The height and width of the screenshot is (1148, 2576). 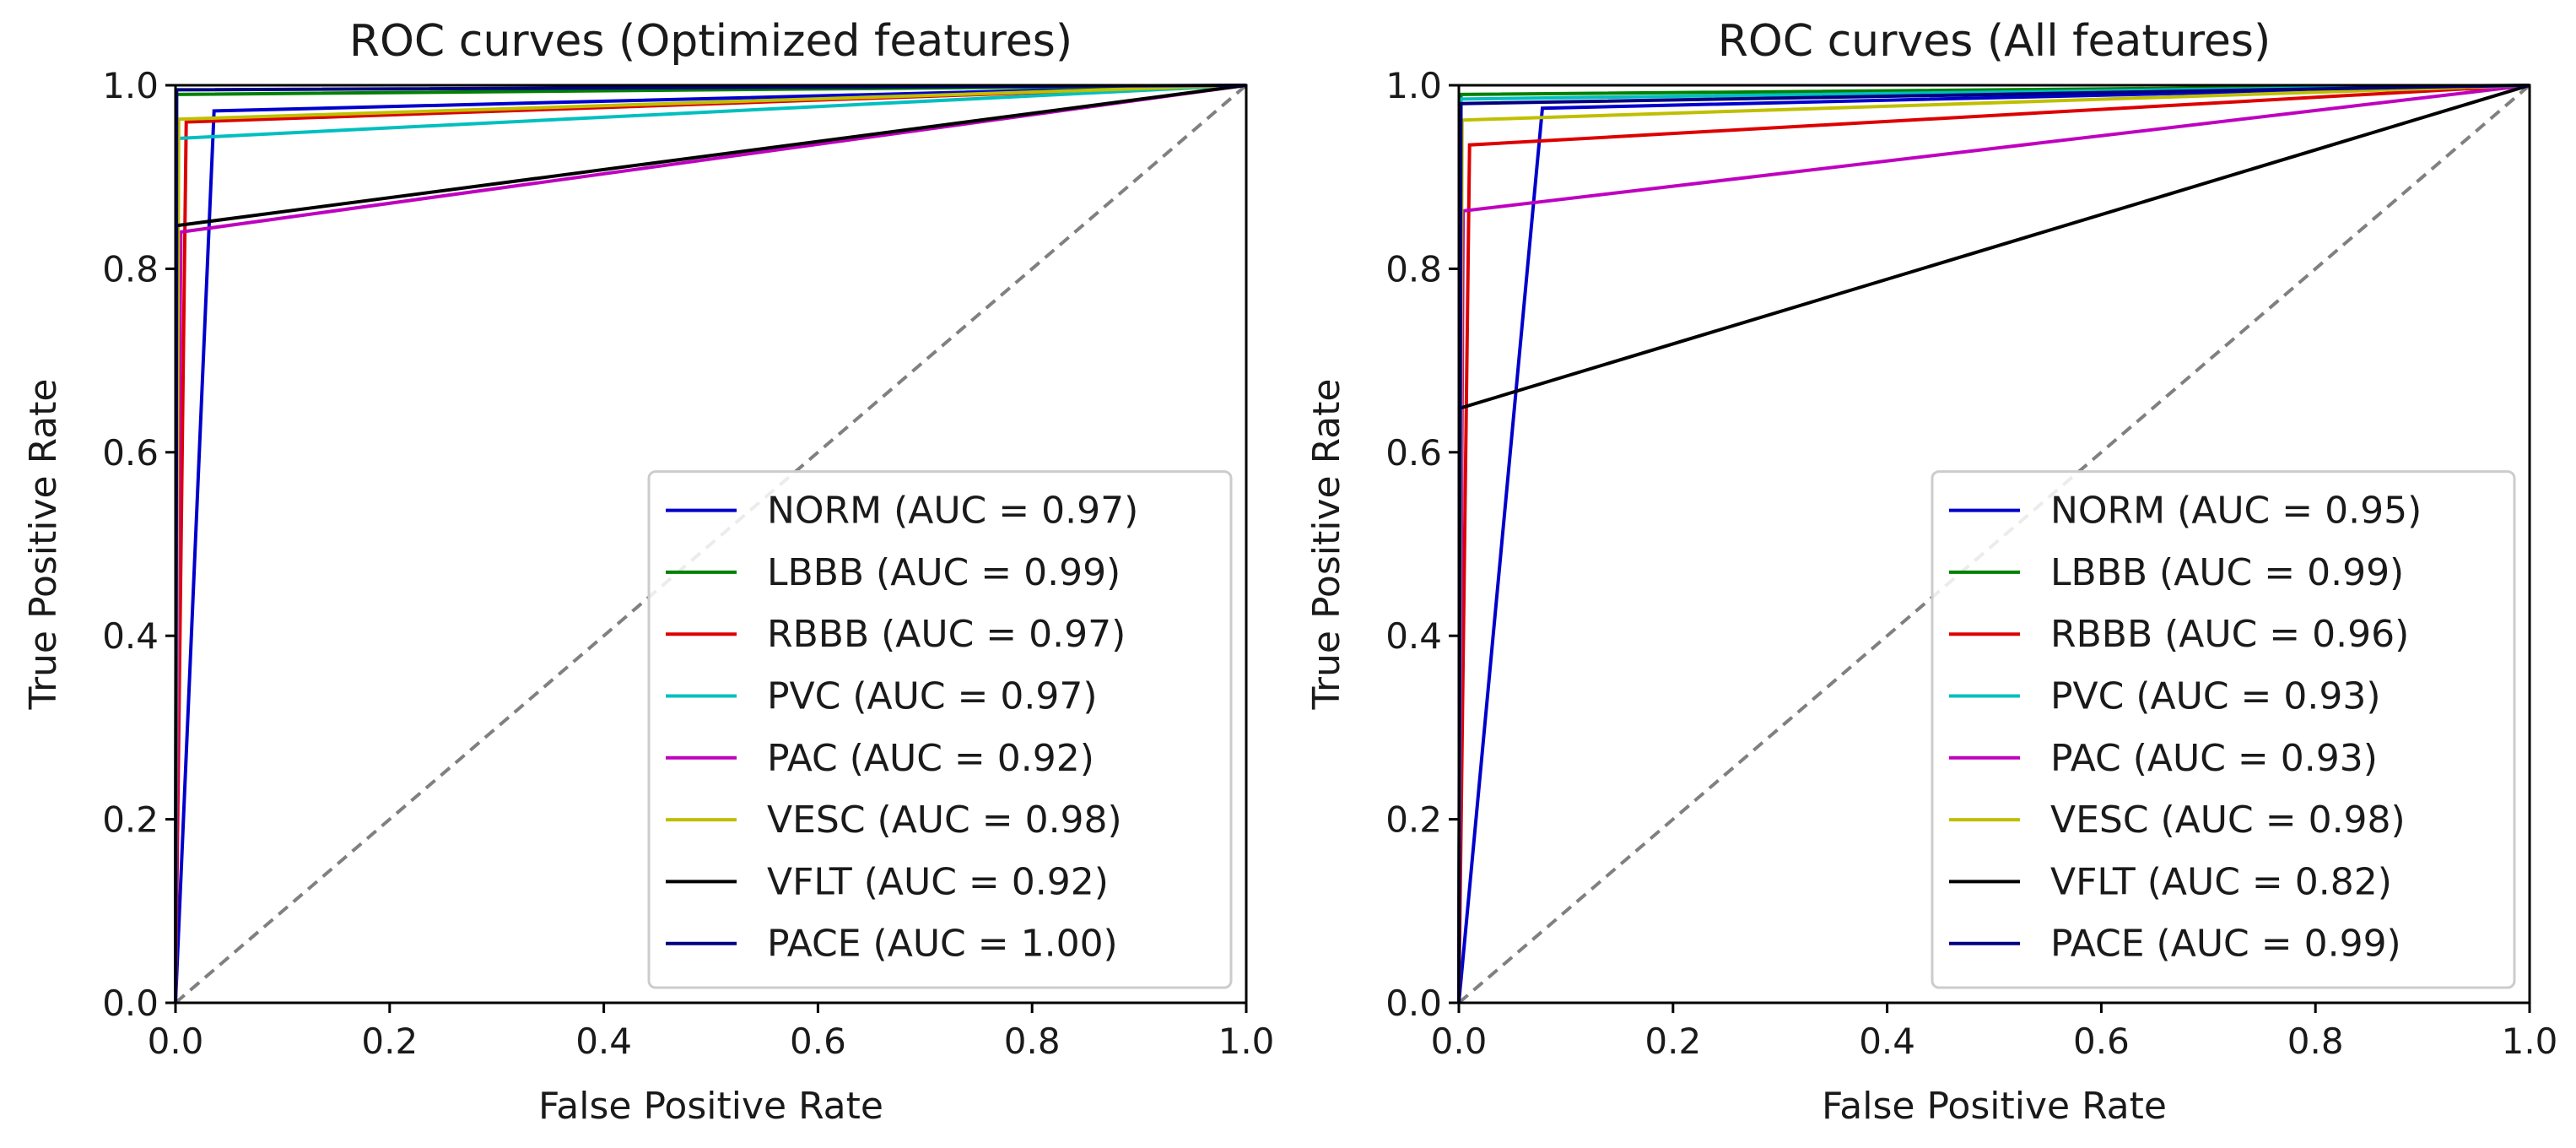 What do you see at coordinates (930, 758) in the screenshot?
I see `legend-entry: PAC (AUC = 0.92)` at bounding box center [930, 758].